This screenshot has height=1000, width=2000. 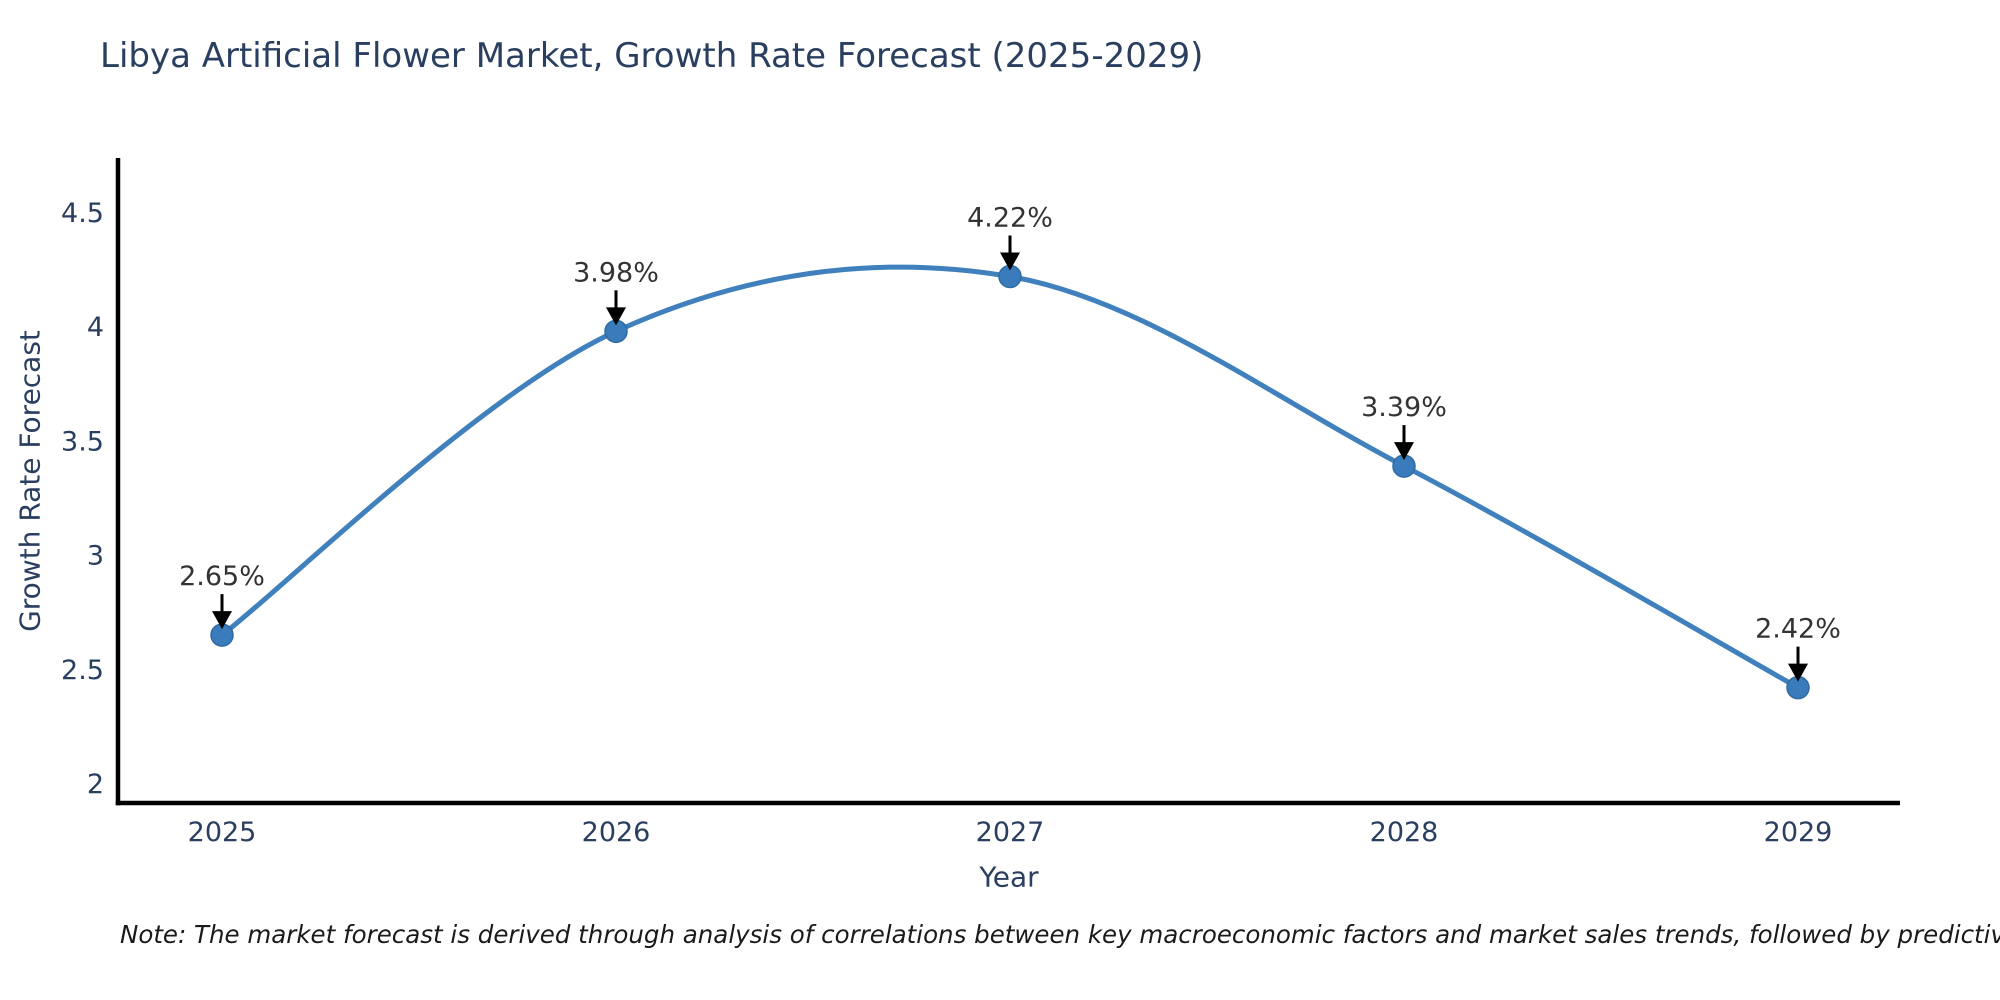 I want to click on x-tick-label: 2027, so click(x=1010, y=832).